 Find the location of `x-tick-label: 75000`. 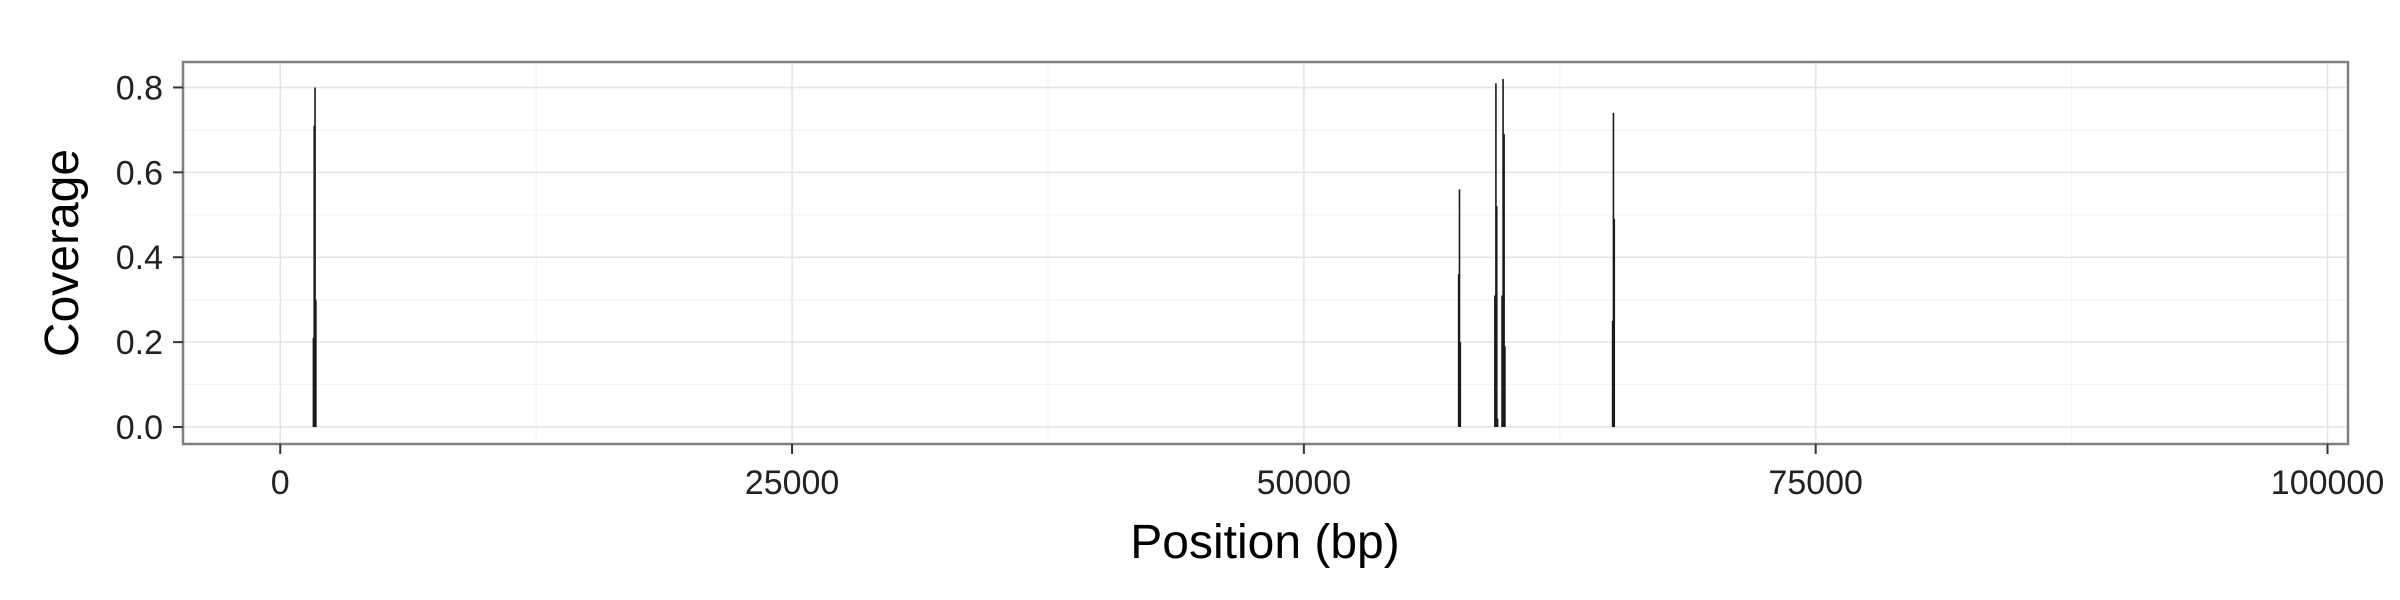

x-tick-label: 75000 is located at coordinates (1815, 483).